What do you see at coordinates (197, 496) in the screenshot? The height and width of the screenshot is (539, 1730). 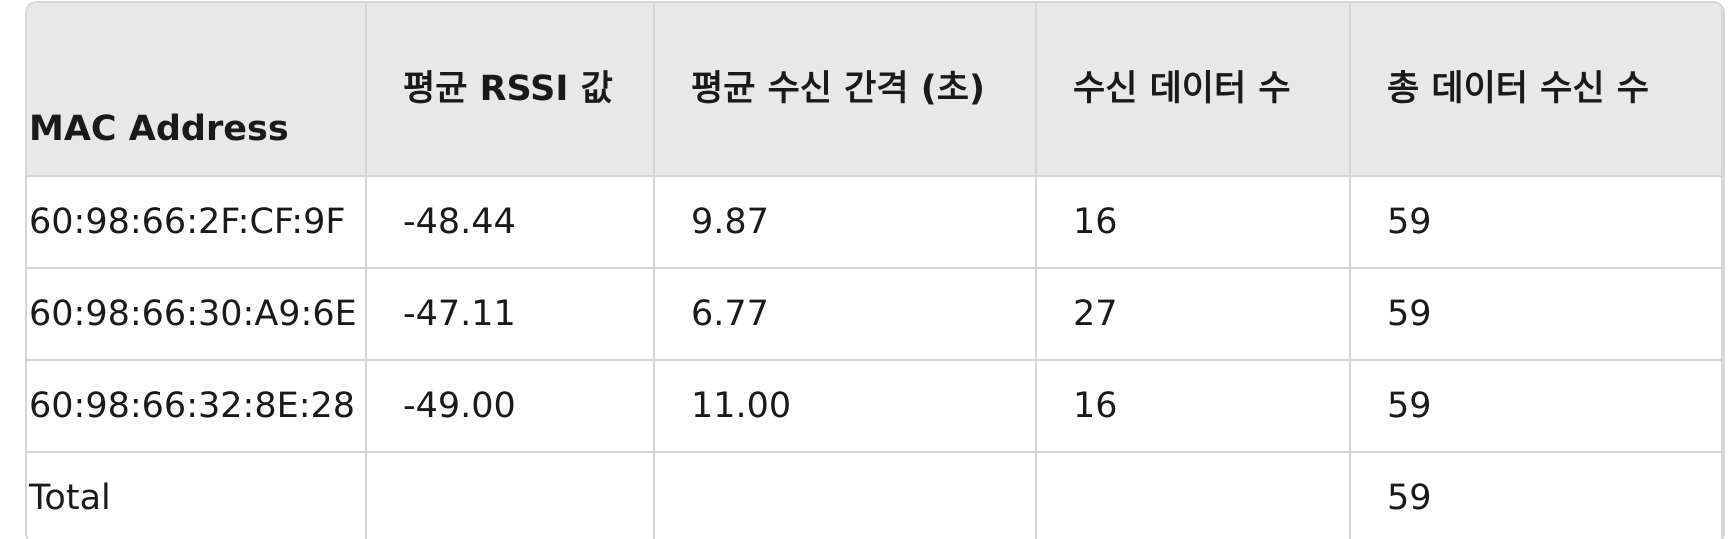 I see `cell-total-label: Total` at bounding box center [197, 496].